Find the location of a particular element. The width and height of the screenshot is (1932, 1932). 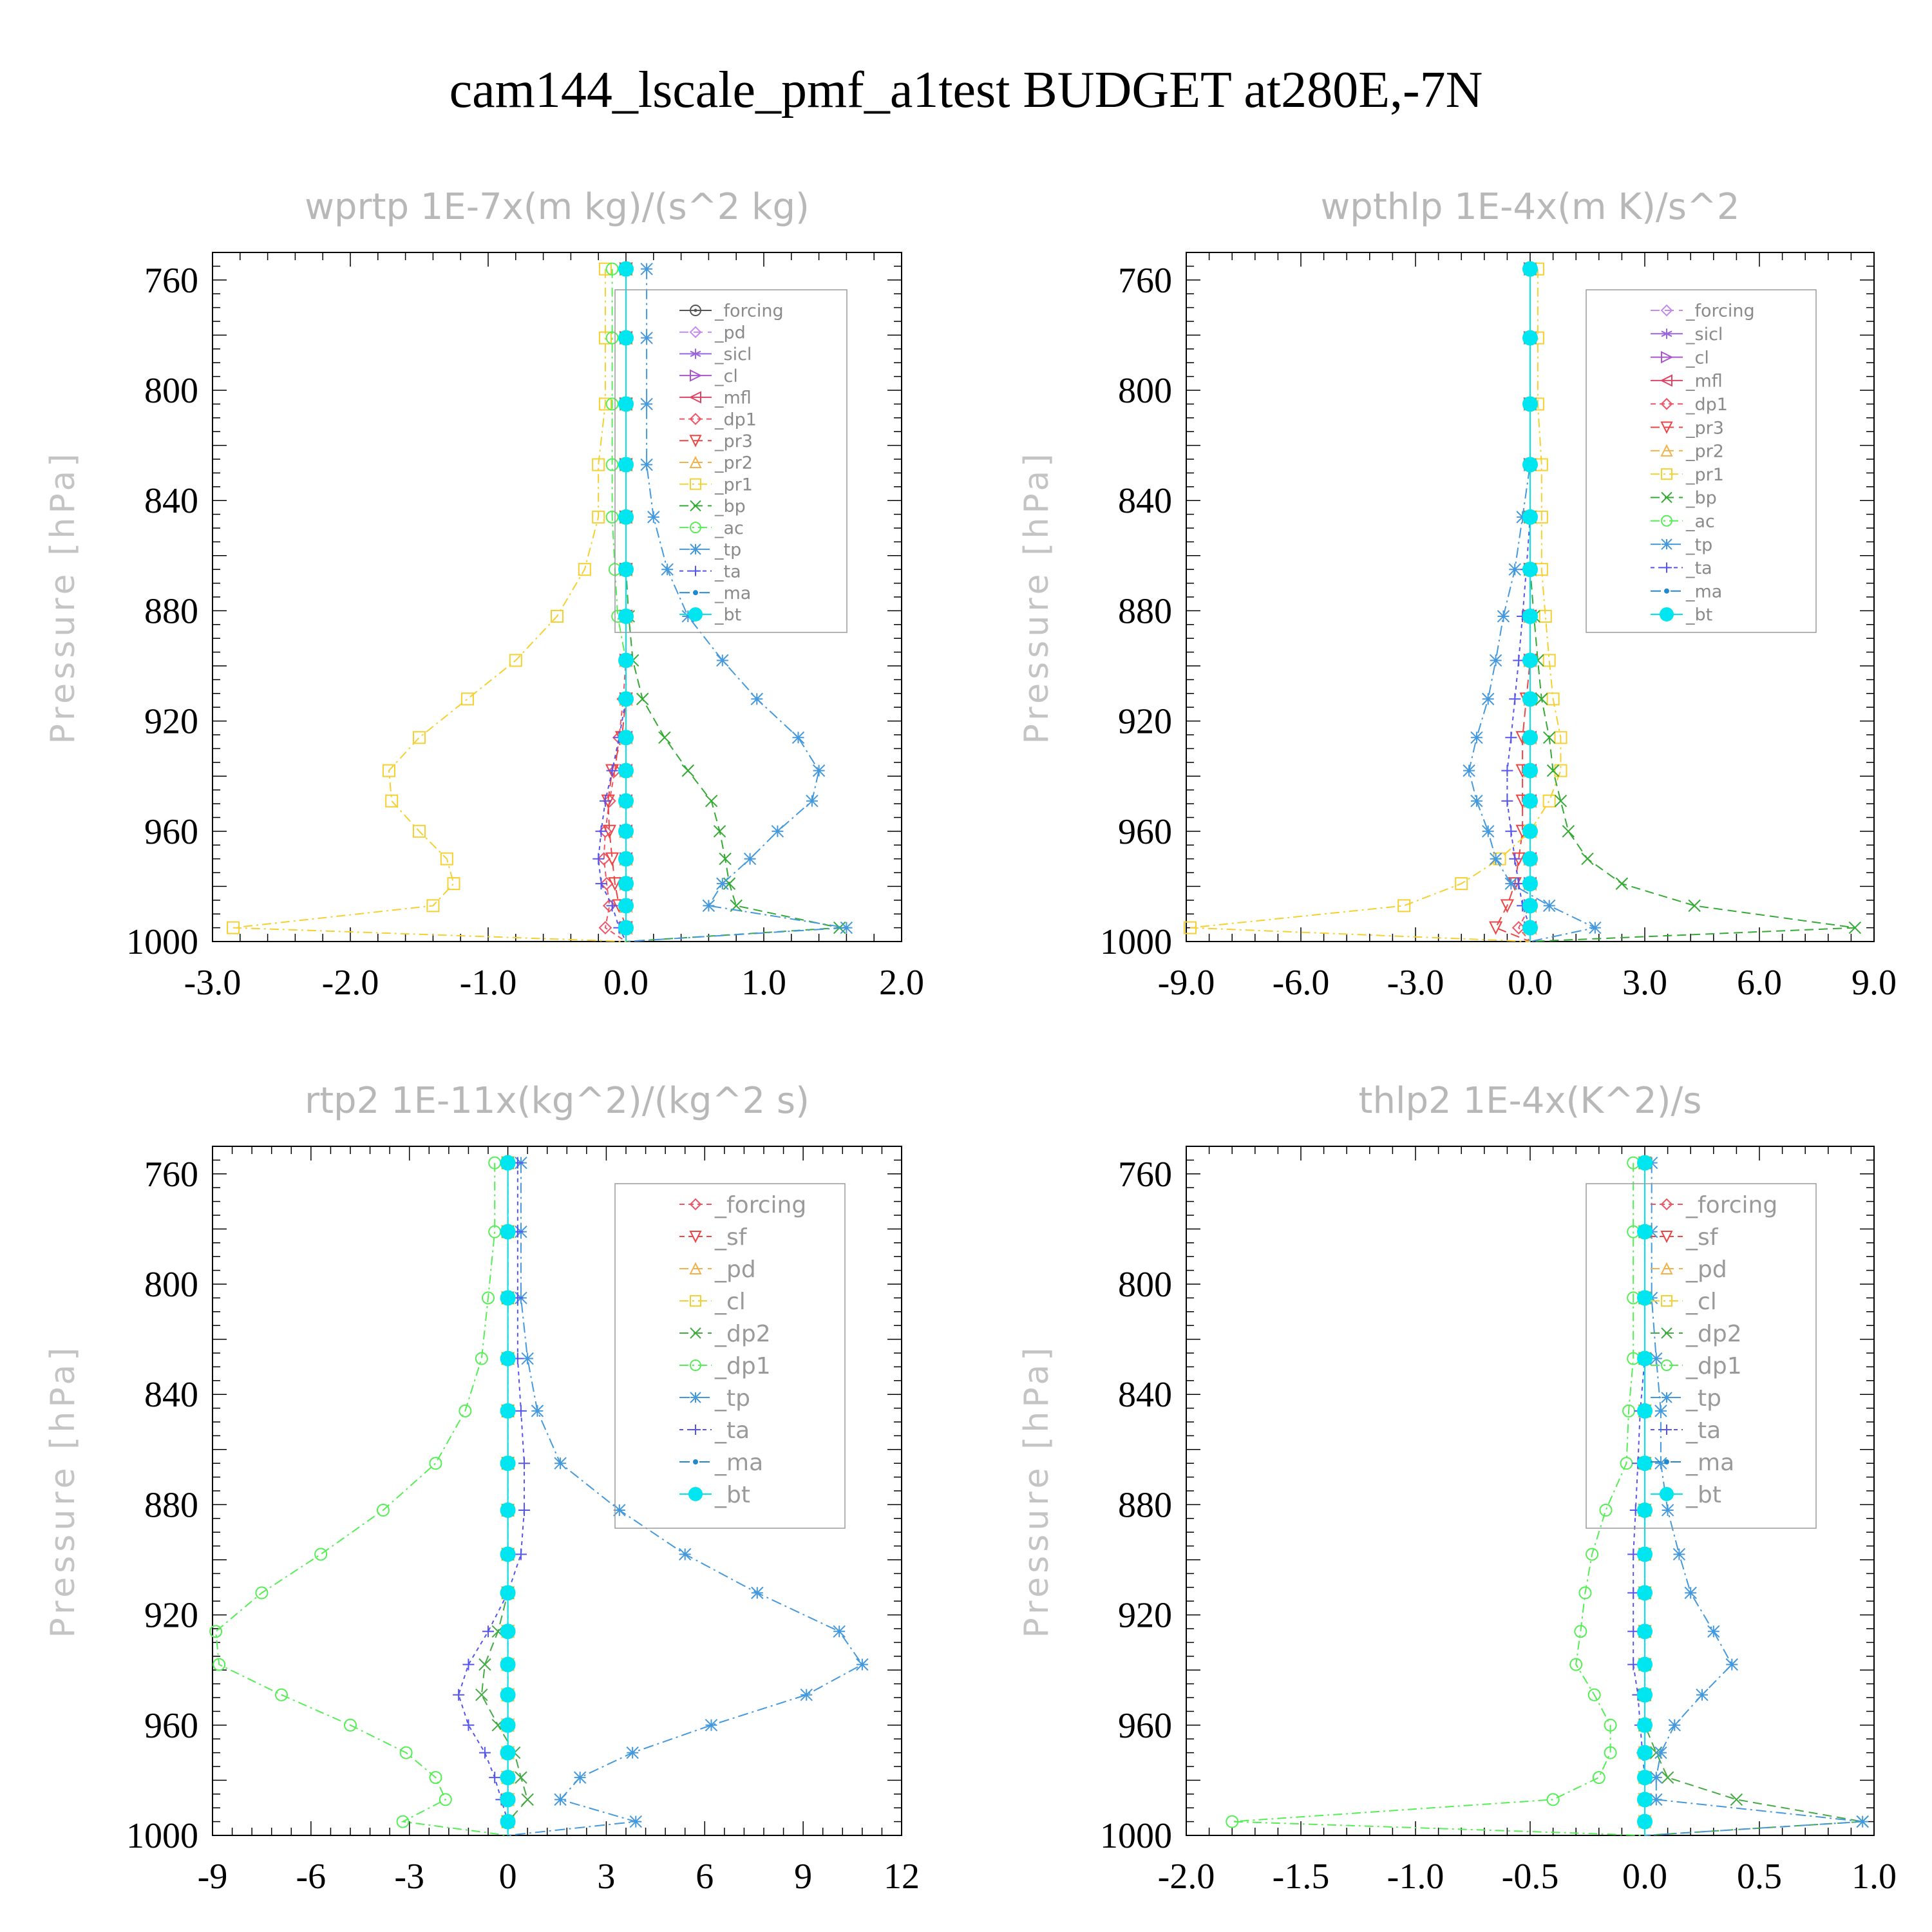

legend-entry: _tp is located at coordinates (1682, 545).